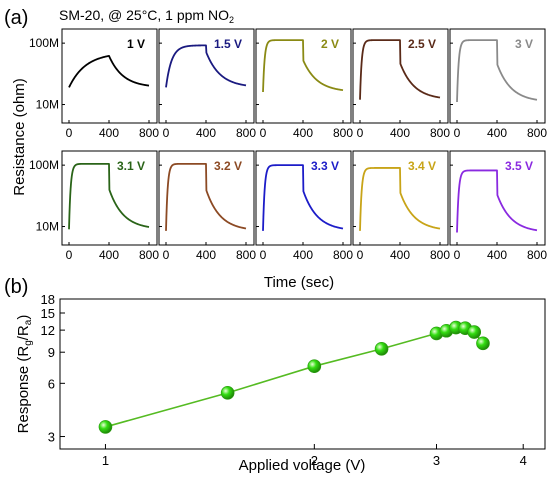 Image resolution: width=550 pixels, height=477 pixels. I want to click on panel-a-label: (a), so click(16, 18).